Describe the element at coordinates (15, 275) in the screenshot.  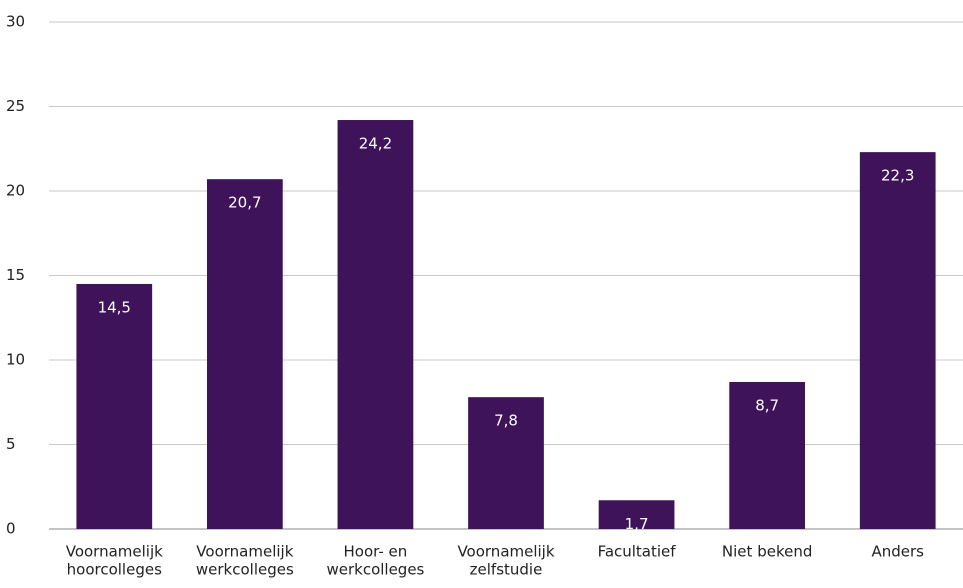
I see `y-tick-label: 15` at that location.